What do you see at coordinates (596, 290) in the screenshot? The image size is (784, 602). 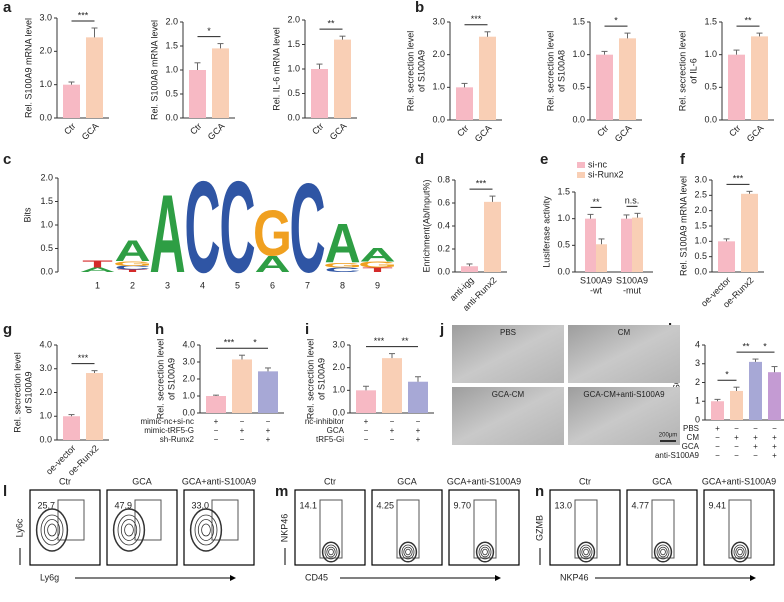 I see `x-tick-label: -wt` at bounding box center [596, 290].